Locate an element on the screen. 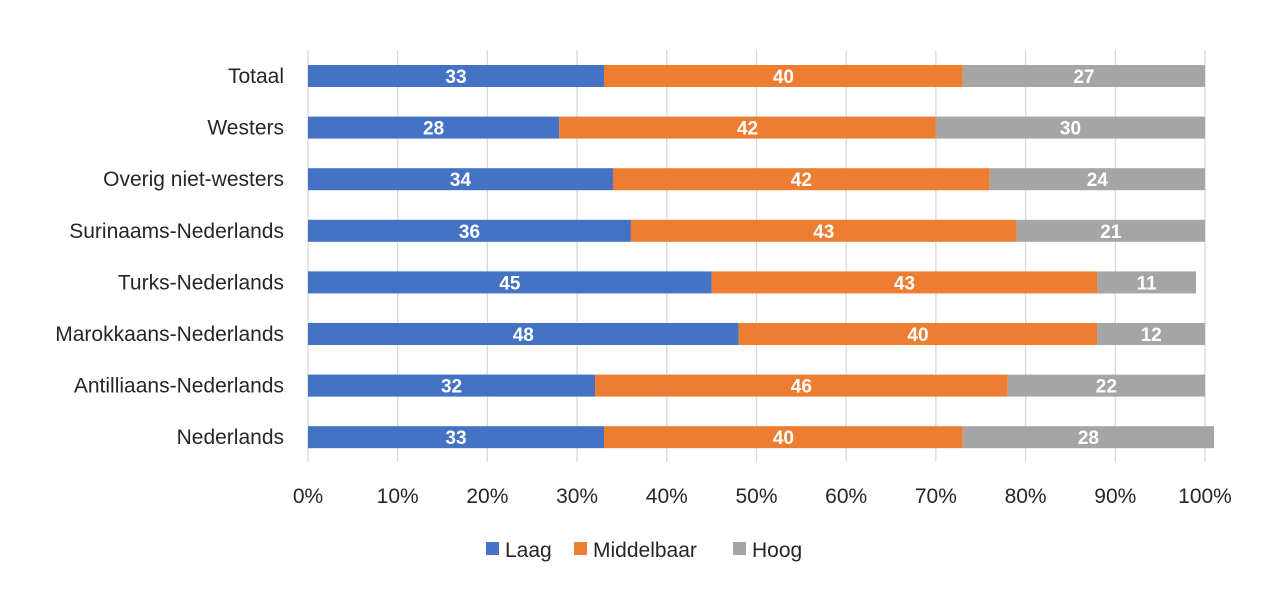  x-tick-label: 80% is located at coordinates (1026, 496).